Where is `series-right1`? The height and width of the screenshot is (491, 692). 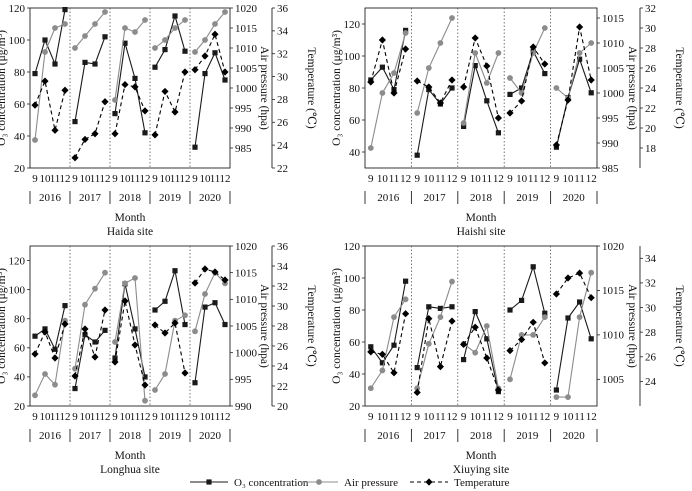 series-right1 is located at coordinates (130, 336).